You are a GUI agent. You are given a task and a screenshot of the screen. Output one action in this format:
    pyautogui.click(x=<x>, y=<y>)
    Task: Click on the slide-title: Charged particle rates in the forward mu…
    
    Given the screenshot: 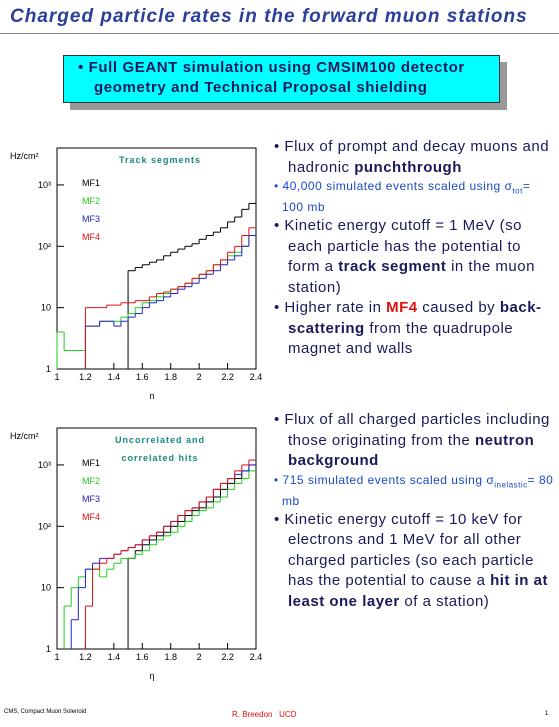 What is the action you would take?
    pyautogui.click(x=269, y=16)
    